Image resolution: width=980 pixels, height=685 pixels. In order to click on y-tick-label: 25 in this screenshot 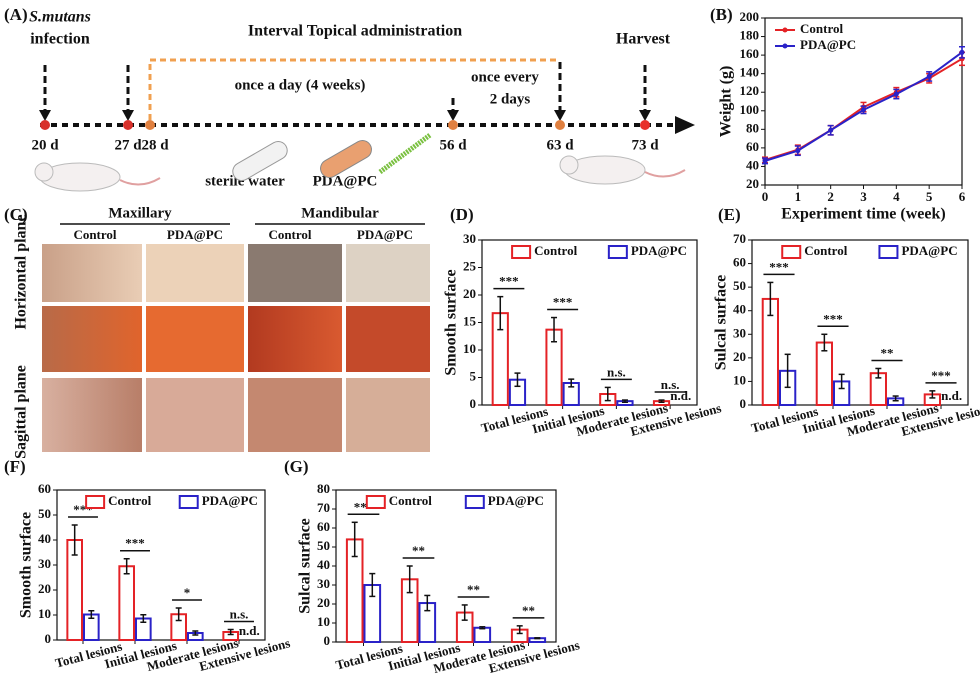, I will do `click(470, 265)`.